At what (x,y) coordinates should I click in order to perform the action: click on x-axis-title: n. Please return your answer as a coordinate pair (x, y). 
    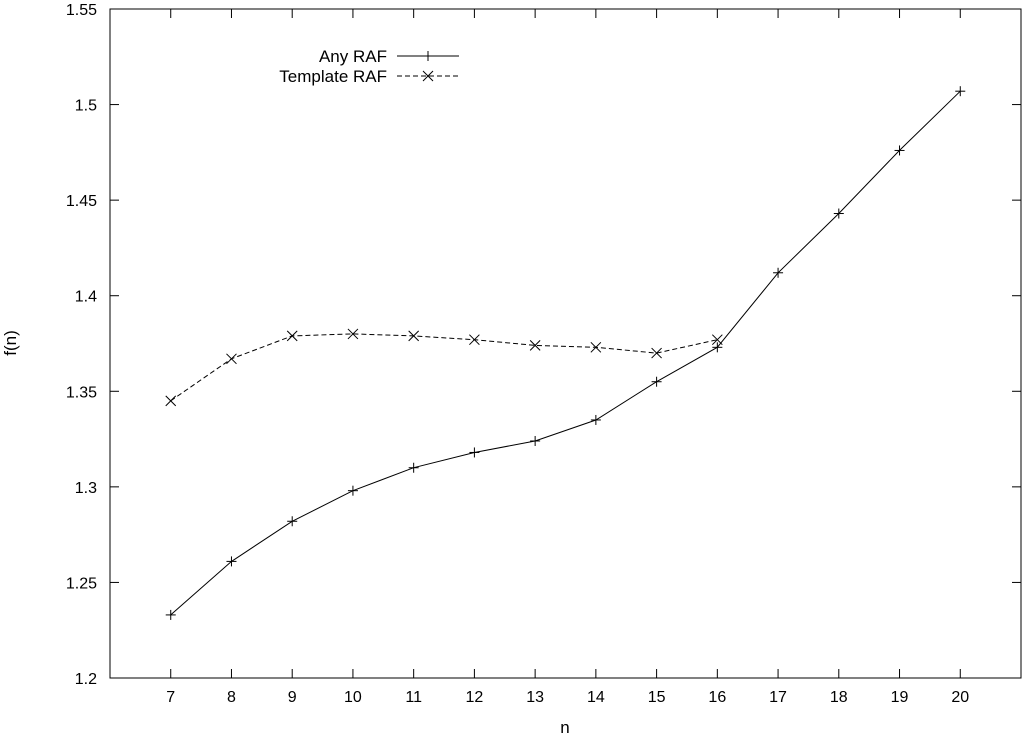
    Looking at the image, I should click on (564, 727).